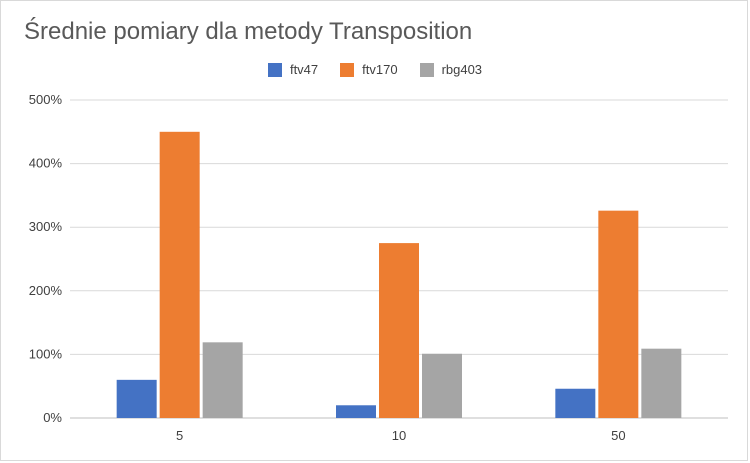  I want to click on y-tick-label: 500%, so click(46, 99).